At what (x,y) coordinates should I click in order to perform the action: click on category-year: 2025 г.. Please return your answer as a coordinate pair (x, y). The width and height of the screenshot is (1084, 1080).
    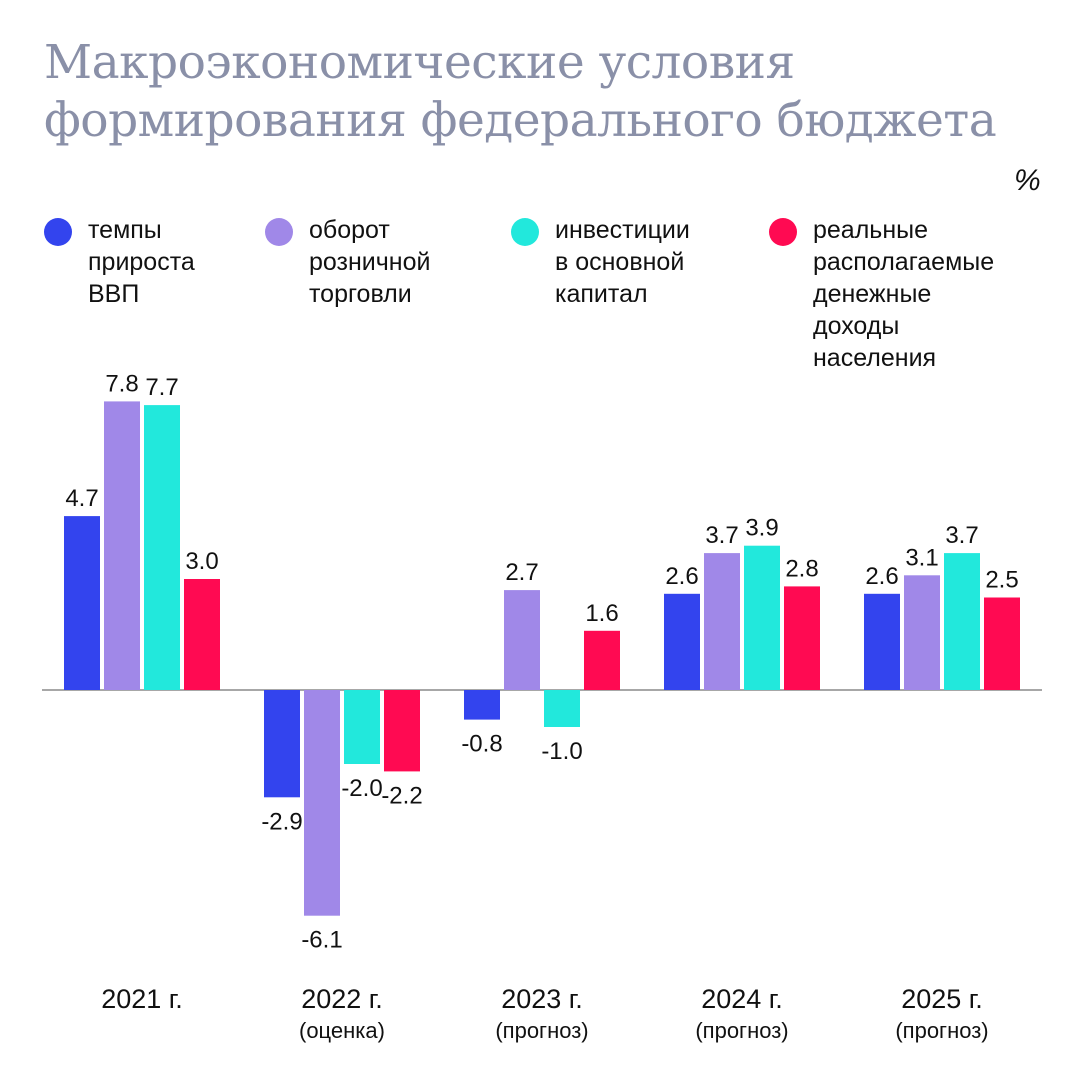
    Looking at the image, I should click on (942, 999).